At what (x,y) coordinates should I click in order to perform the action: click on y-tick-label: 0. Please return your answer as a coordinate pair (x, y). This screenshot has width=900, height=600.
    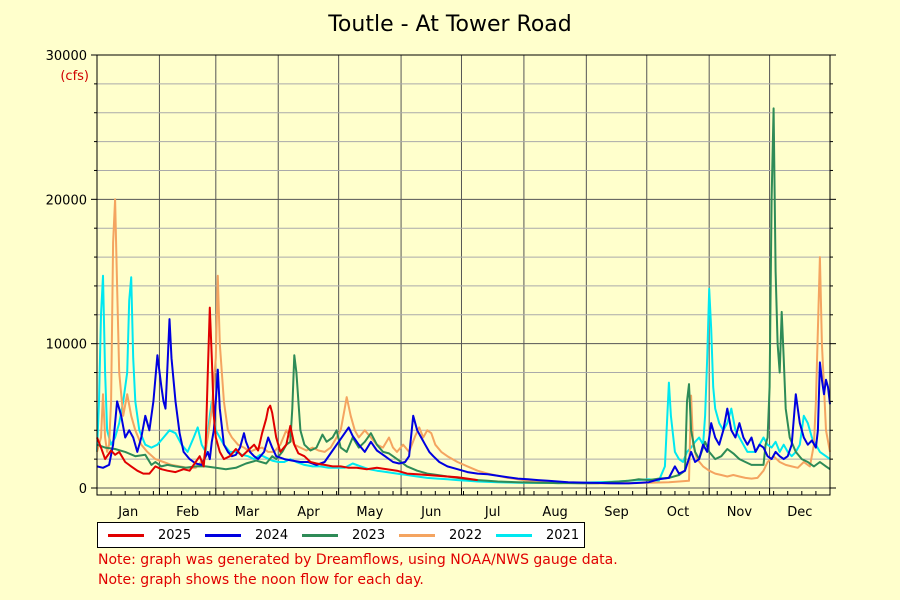
    Looking at the image, I should click on (83, 489).